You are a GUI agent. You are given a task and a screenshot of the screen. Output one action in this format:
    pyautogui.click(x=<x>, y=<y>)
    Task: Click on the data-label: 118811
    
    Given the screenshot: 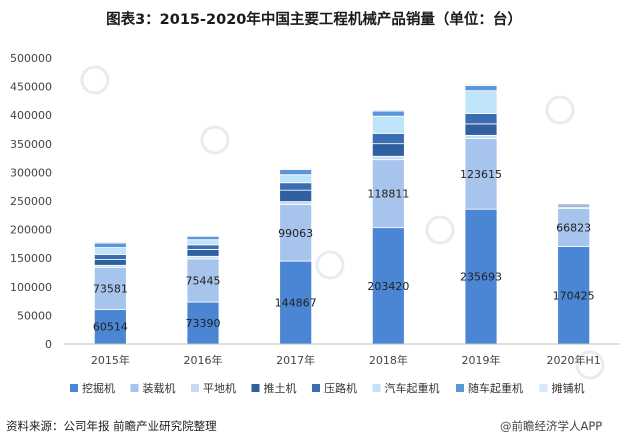 What is the action you would take?
    pyautogui.click(x=388, y=194)
    